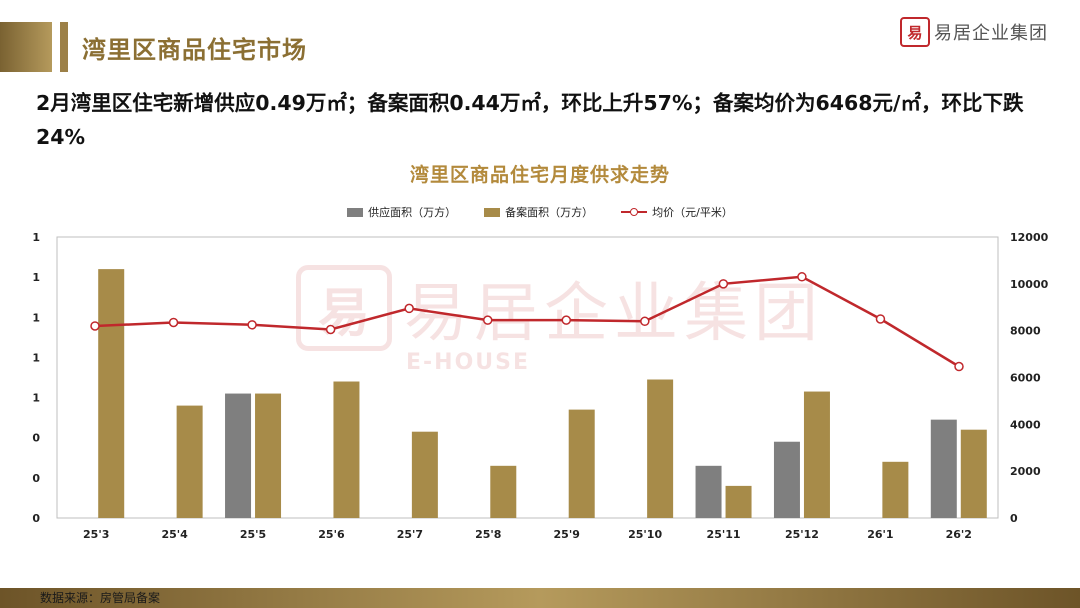 This screenshot has width=1080, height=608. Describe the element at coordinates (802, 534) in the screenshot. I see `x-axis-tick-label: 25'12` at that location.